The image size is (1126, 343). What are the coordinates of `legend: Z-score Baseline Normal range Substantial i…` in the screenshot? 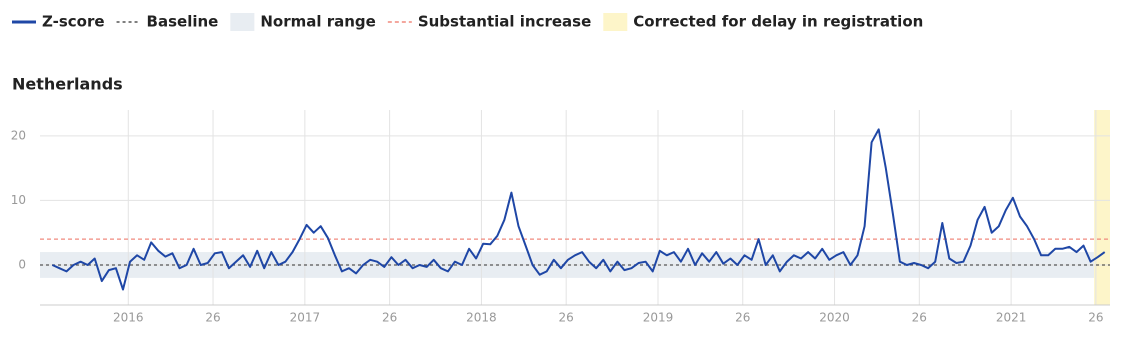 It's located at (467, 22).